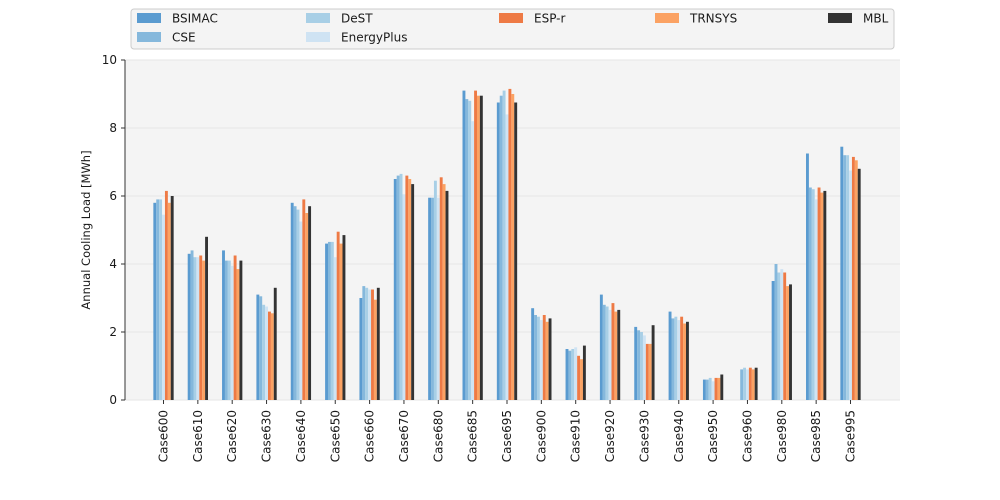 This screenshot has width=1000, height=500. What do you see at coordinates (164, 436) in the screenshot?
I see `x-tick-label: Case600` at bounding box center [164, 436].